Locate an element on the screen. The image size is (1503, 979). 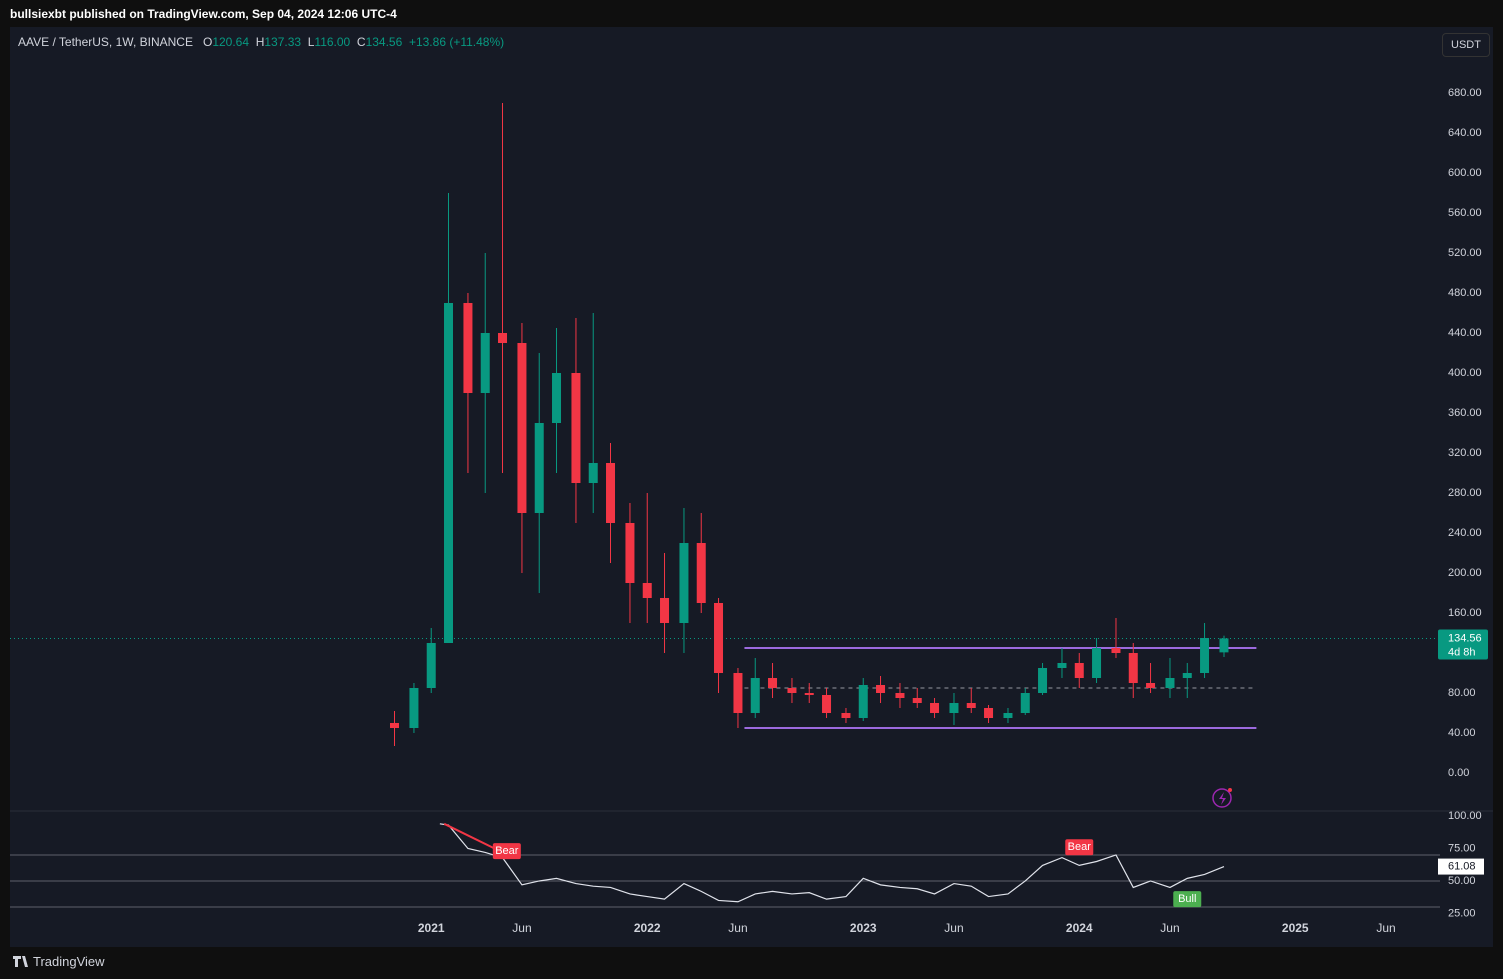
y-tick-label: 480.00 is located at coordinates (1465, 293).